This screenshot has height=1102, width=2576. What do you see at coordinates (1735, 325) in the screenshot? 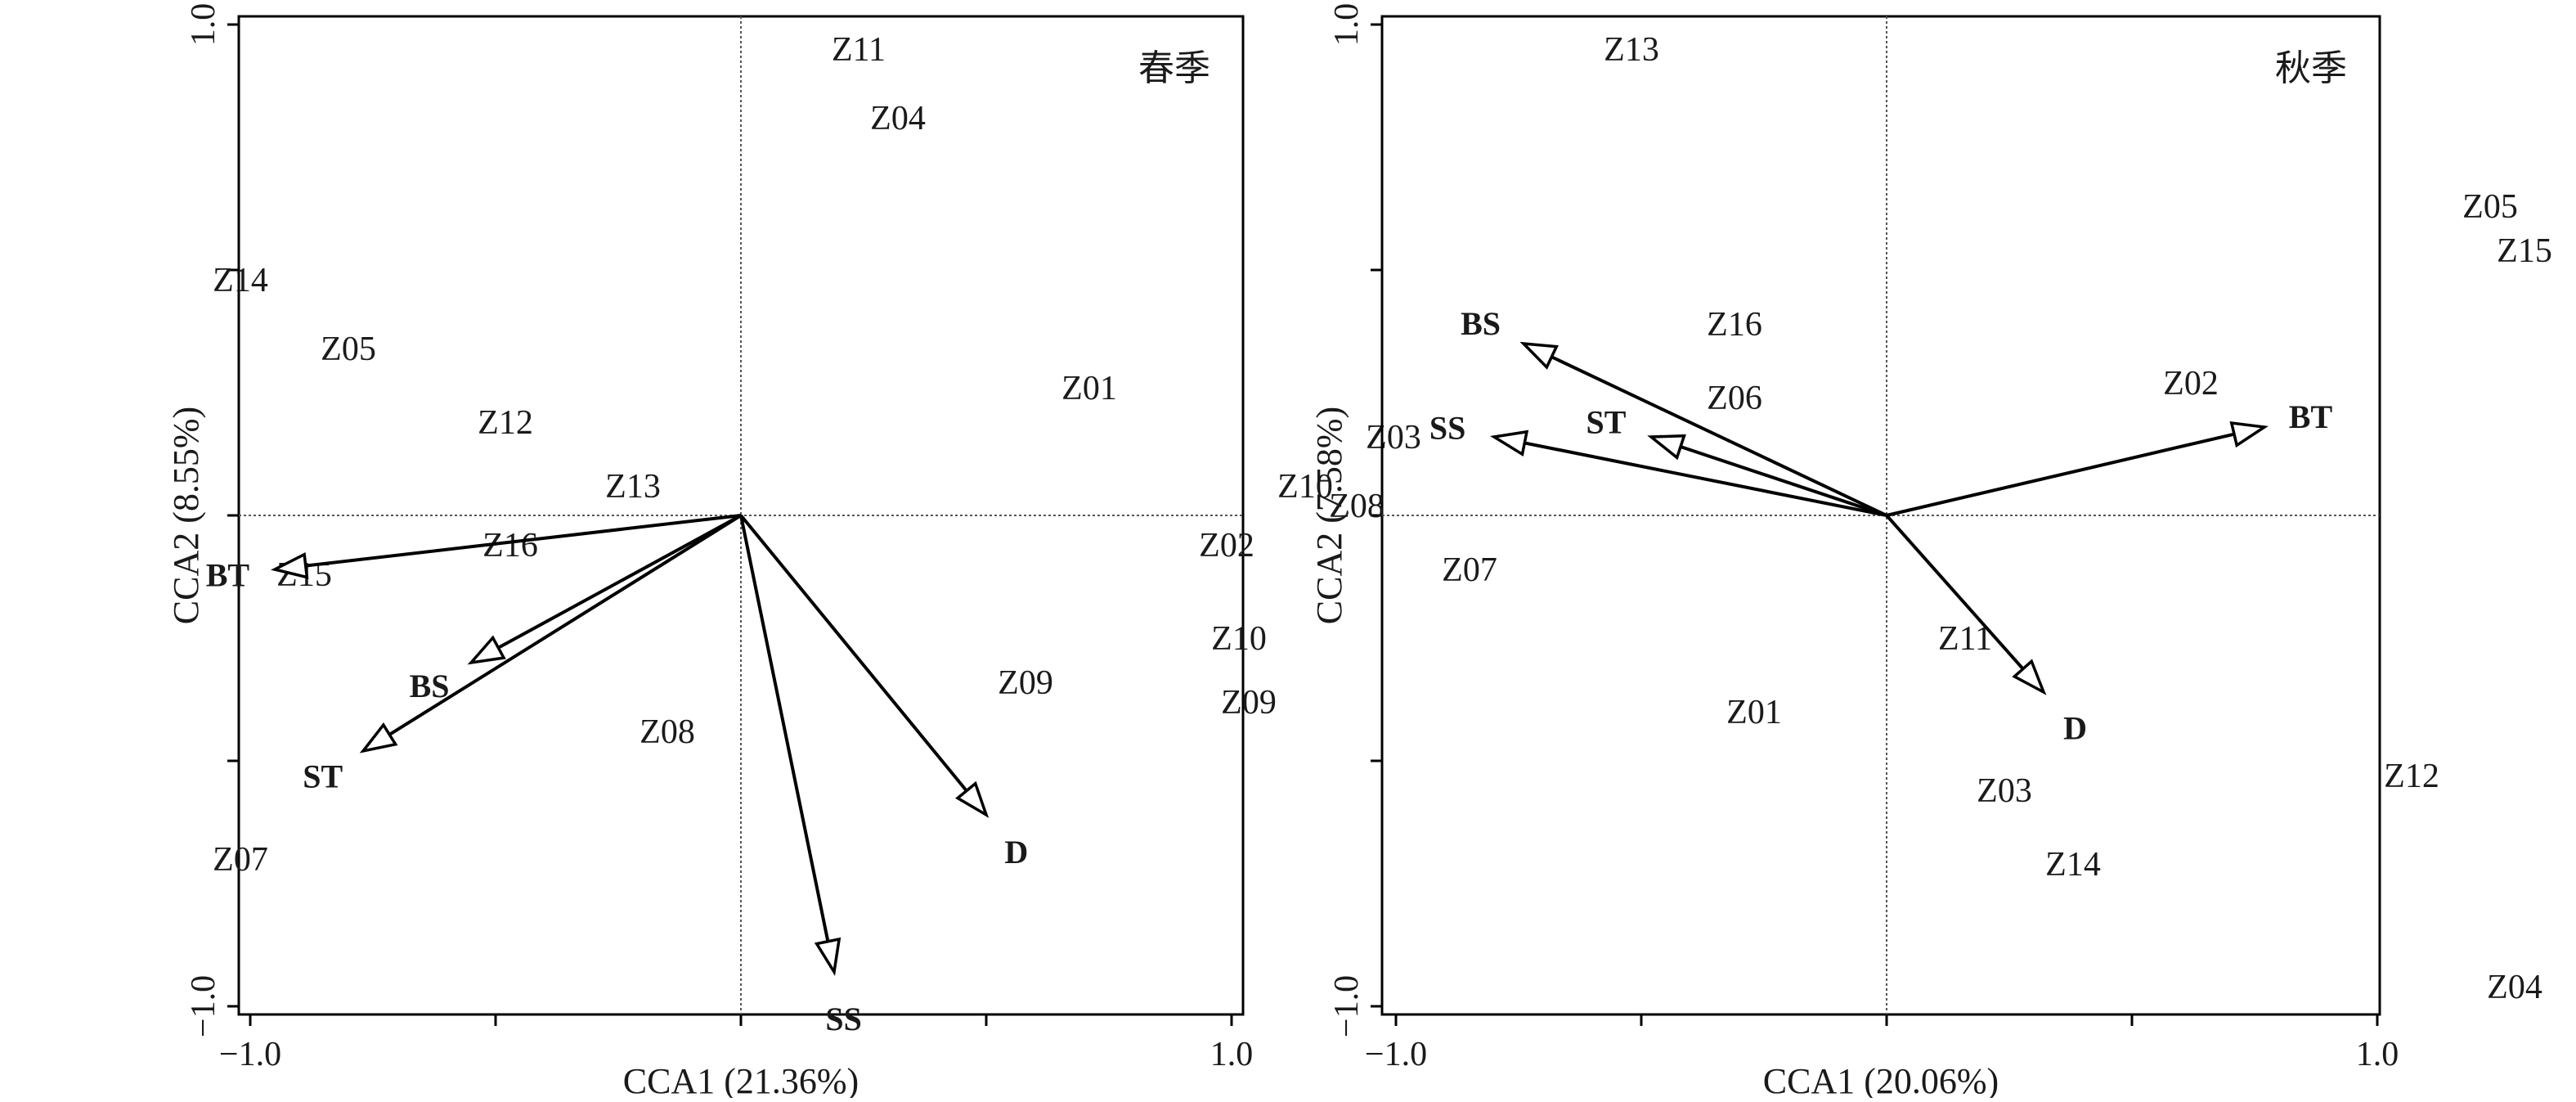
I see `site-label: Z16` at bounding box center [1735, 325].